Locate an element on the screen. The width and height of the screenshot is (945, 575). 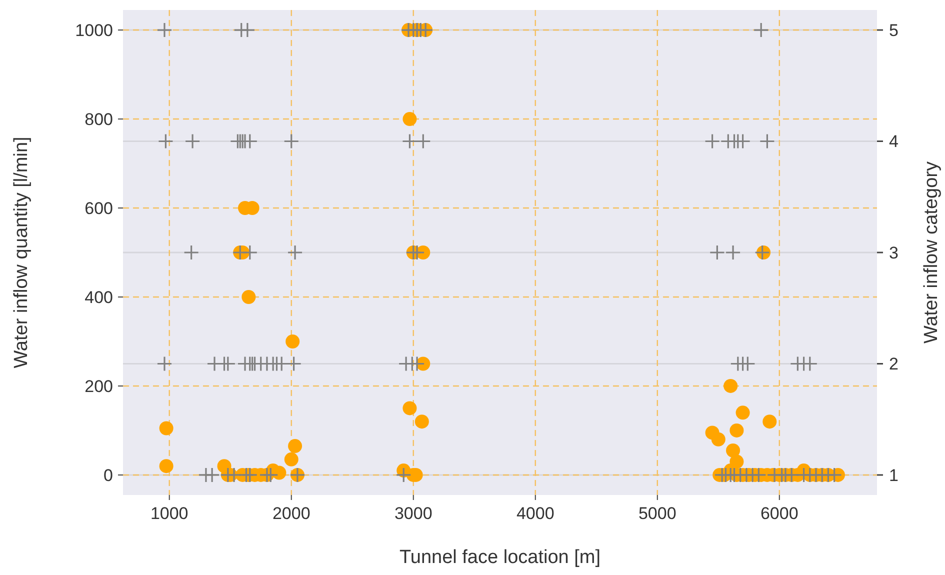
x-tick-label: 6000 is located at coordinates (779, 513).